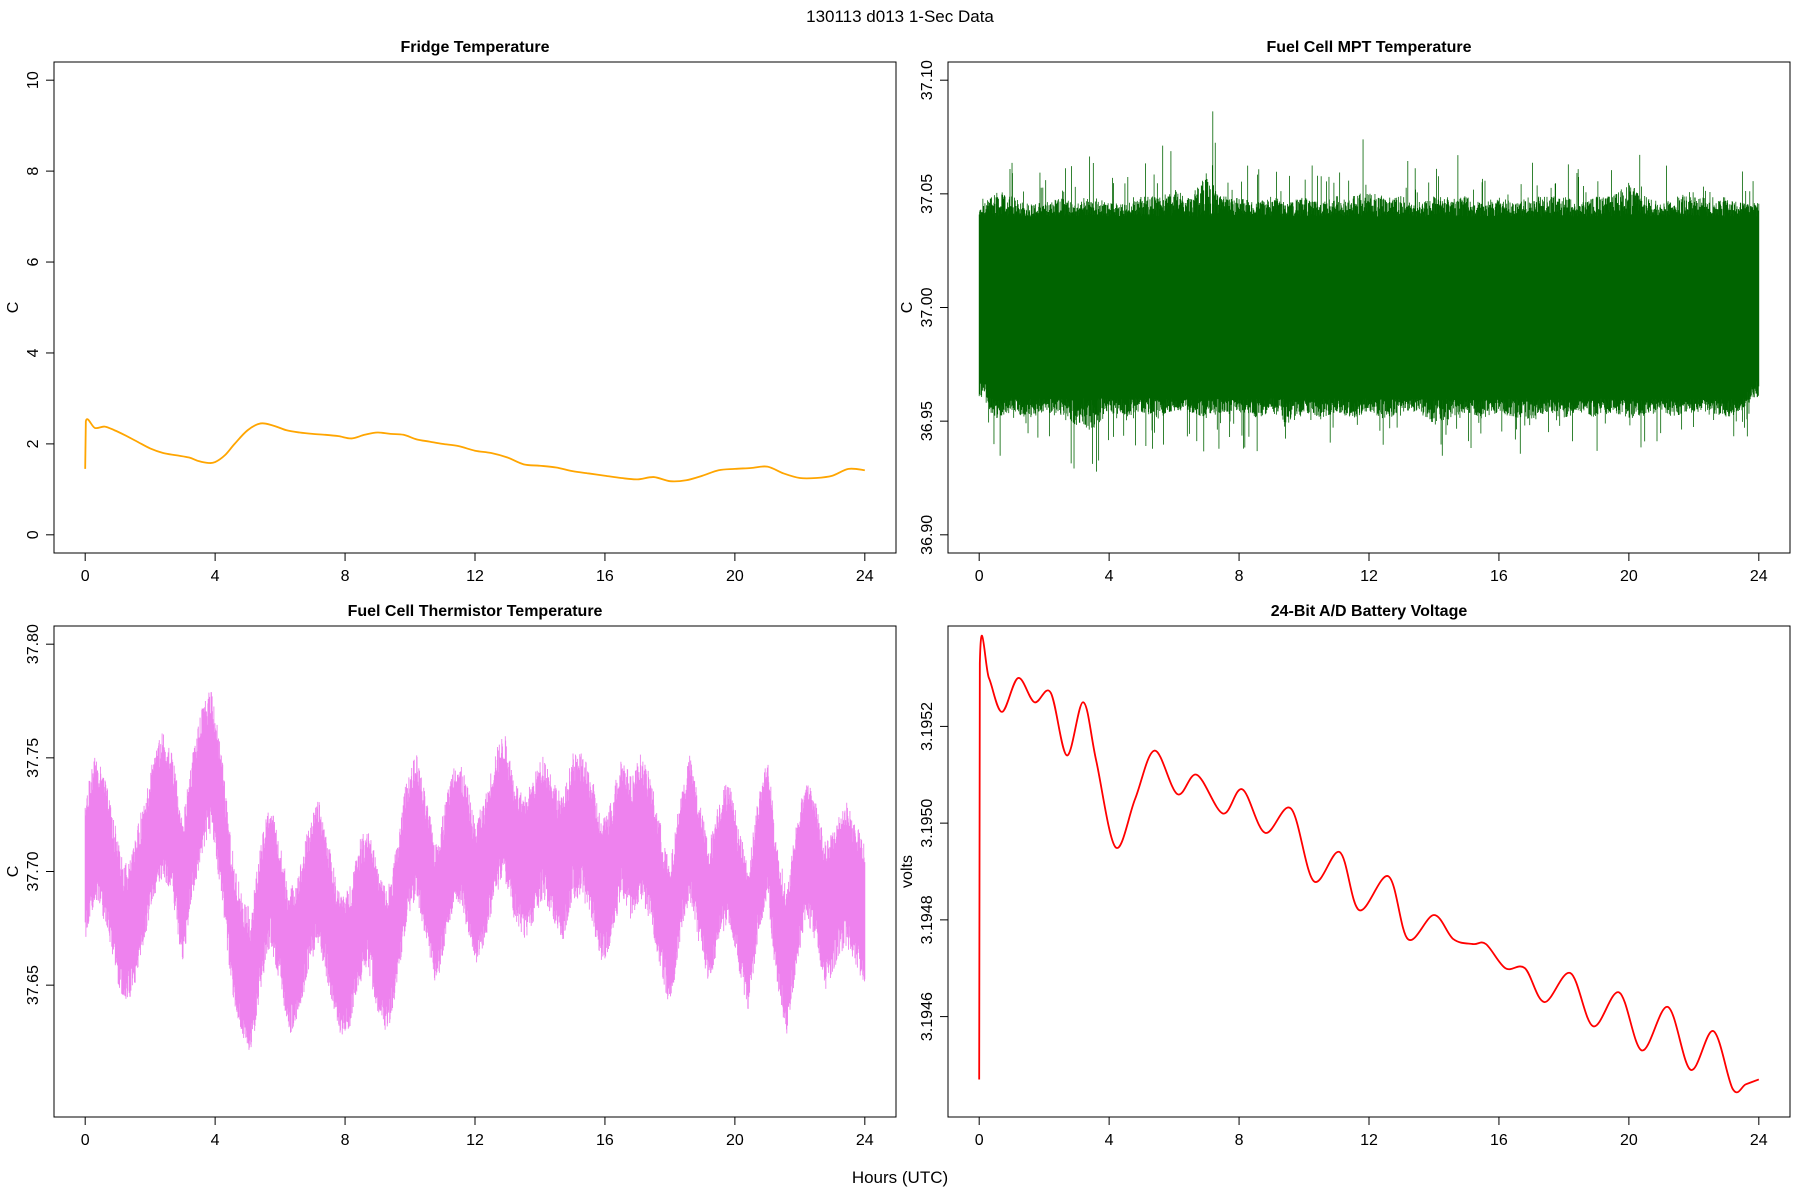  Describe the element at coordinates (33, 80) in the screenshot. I see `y-tick-label: 10` at that location.